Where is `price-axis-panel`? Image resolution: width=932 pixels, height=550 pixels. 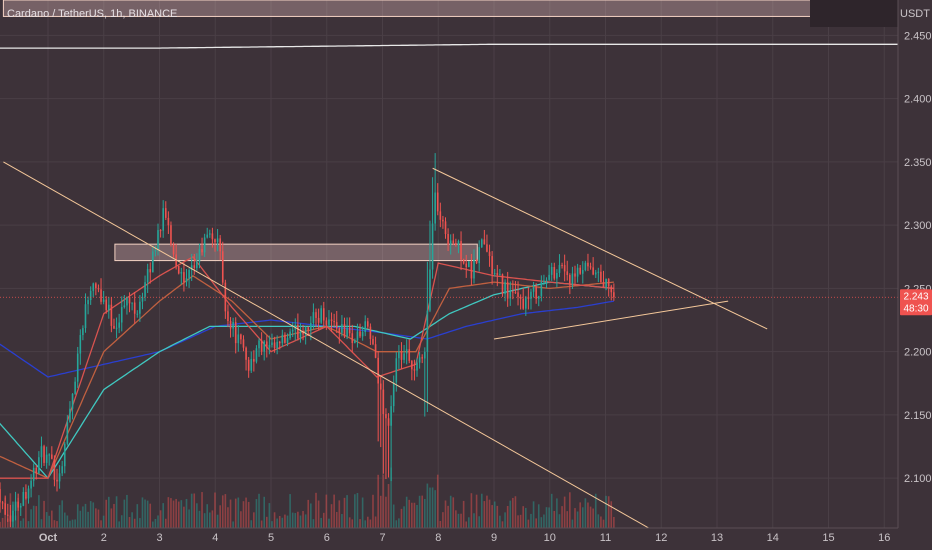
price-axis-panel is located at coordinates (915, 275).